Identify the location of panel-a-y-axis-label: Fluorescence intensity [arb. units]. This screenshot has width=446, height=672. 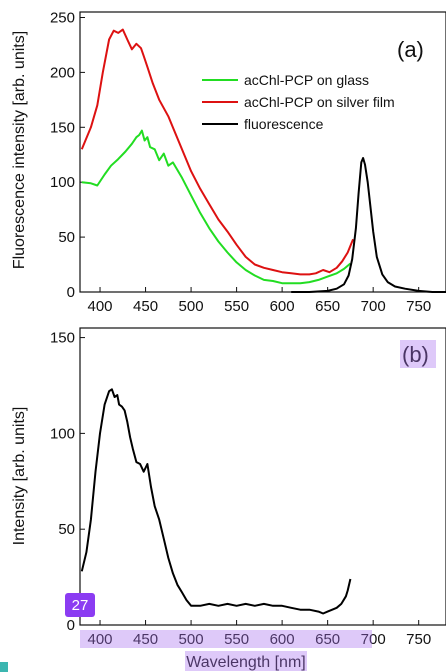
(19, 150).